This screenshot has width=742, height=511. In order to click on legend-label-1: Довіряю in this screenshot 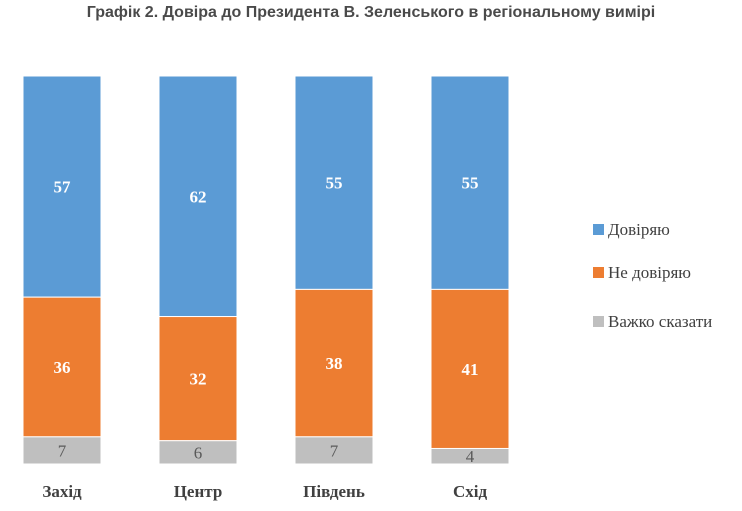, I will do `click(639, 229)`.